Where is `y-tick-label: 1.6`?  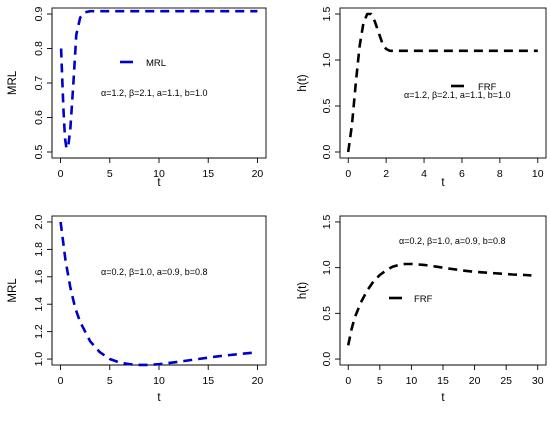
y-tick-label: 1.6 is located at coordinates (39, 276).